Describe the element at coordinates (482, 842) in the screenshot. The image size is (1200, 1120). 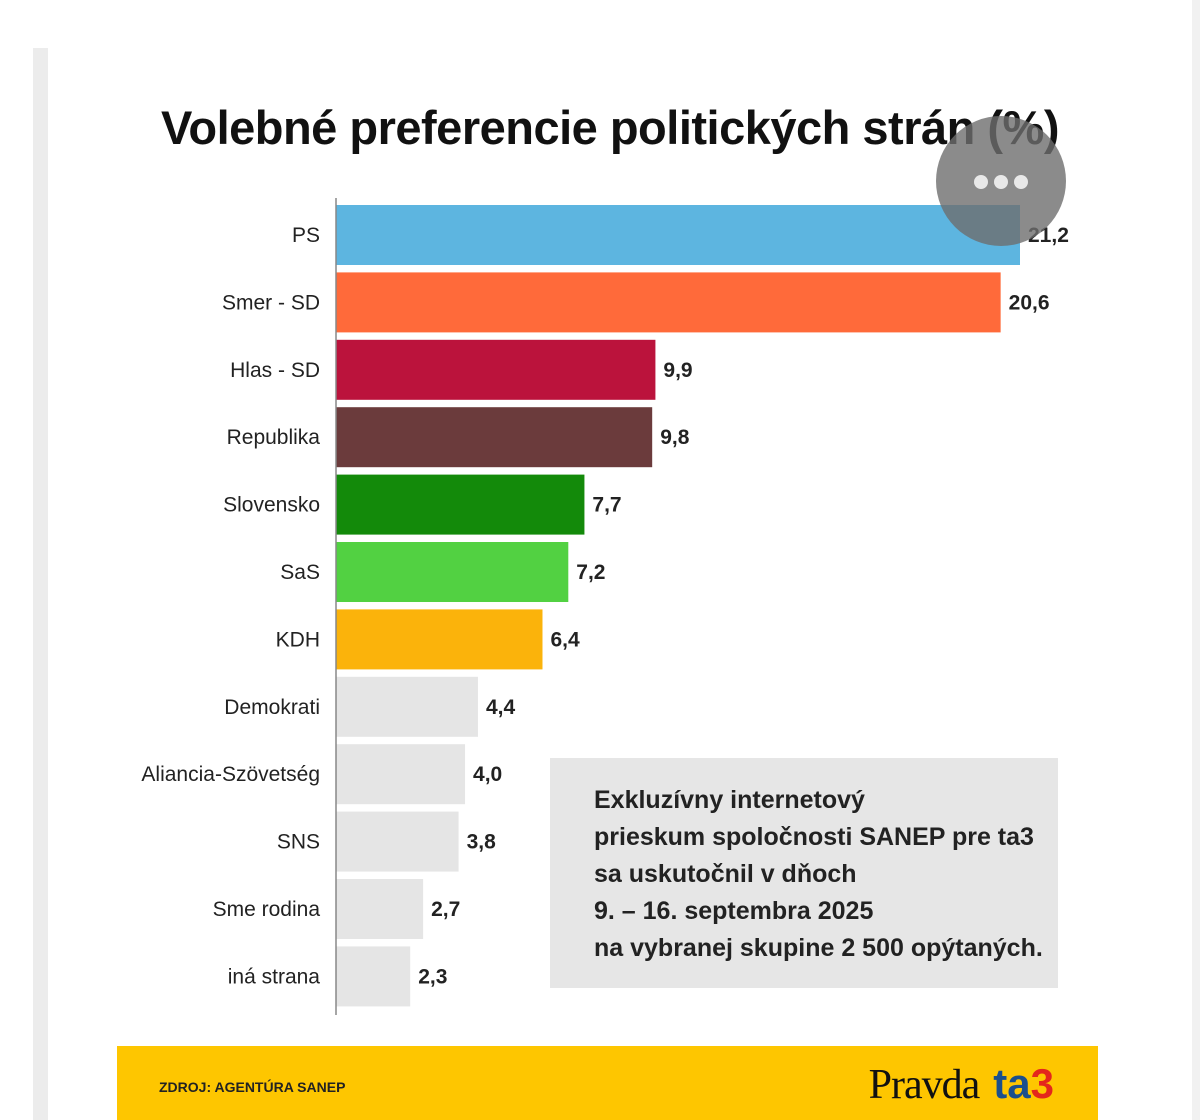
I see `value-label: 3,8` at that location.